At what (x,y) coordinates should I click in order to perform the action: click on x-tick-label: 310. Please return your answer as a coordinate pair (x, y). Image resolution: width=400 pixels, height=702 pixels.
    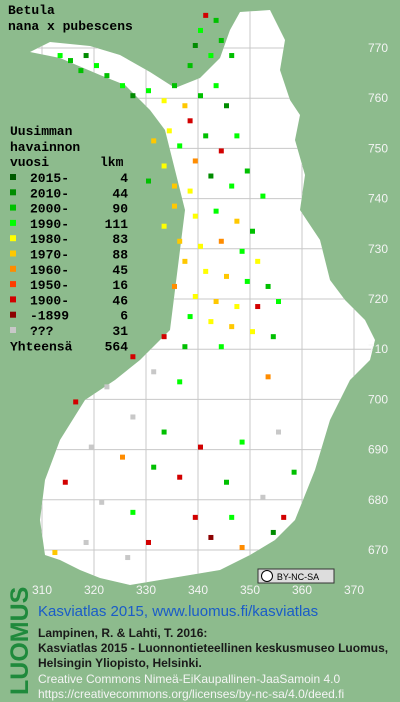
    Looking at the image, I should click on (42, 590).